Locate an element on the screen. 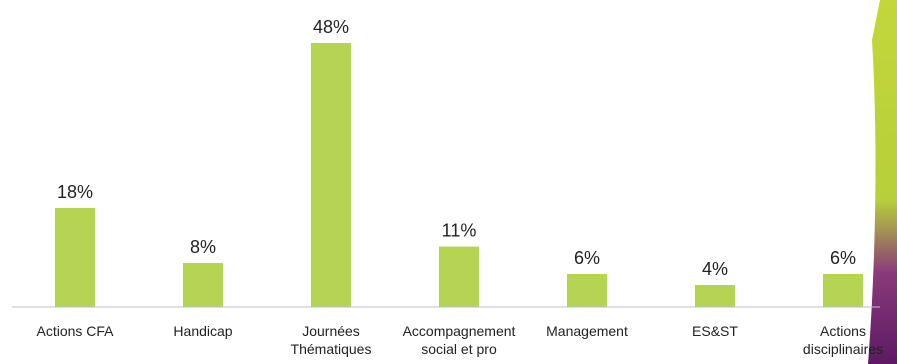 Image resolution: width=897 pixels, height=364 pixels. category-label-4: Management is located at coordinates (587, 331).